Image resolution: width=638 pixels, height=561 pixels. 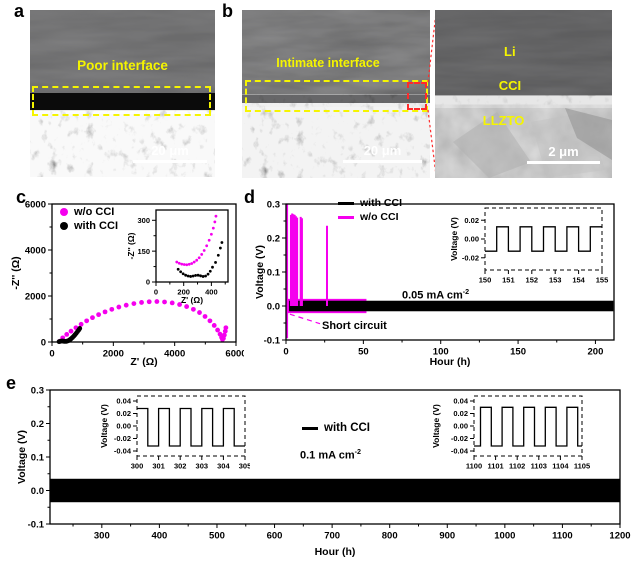 I want to click on svg-text: 1104, so click(x=560, y=466).